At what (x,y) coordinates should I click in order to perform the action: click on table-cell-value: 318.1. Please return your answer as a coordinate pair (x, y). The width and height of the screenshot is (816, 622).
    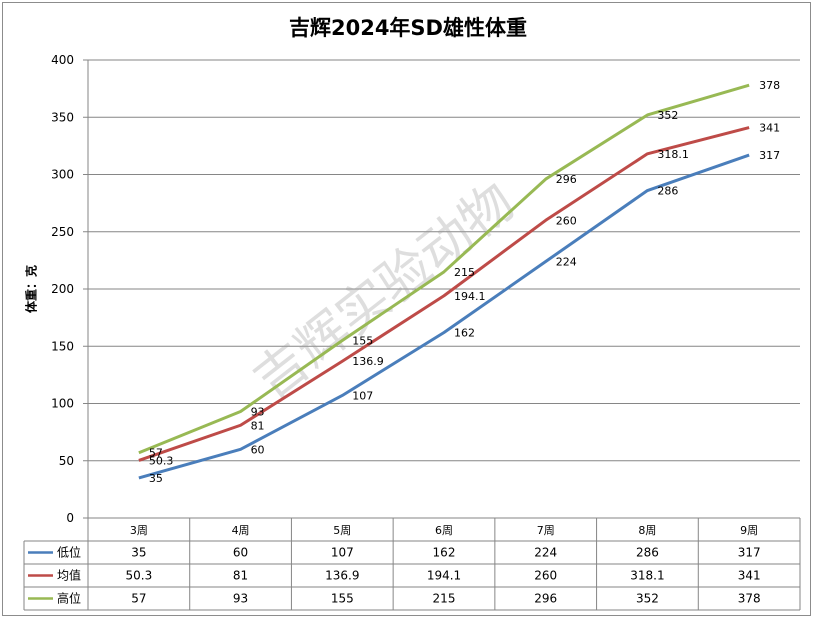
    Looking at the image, I should click on (647, 576).